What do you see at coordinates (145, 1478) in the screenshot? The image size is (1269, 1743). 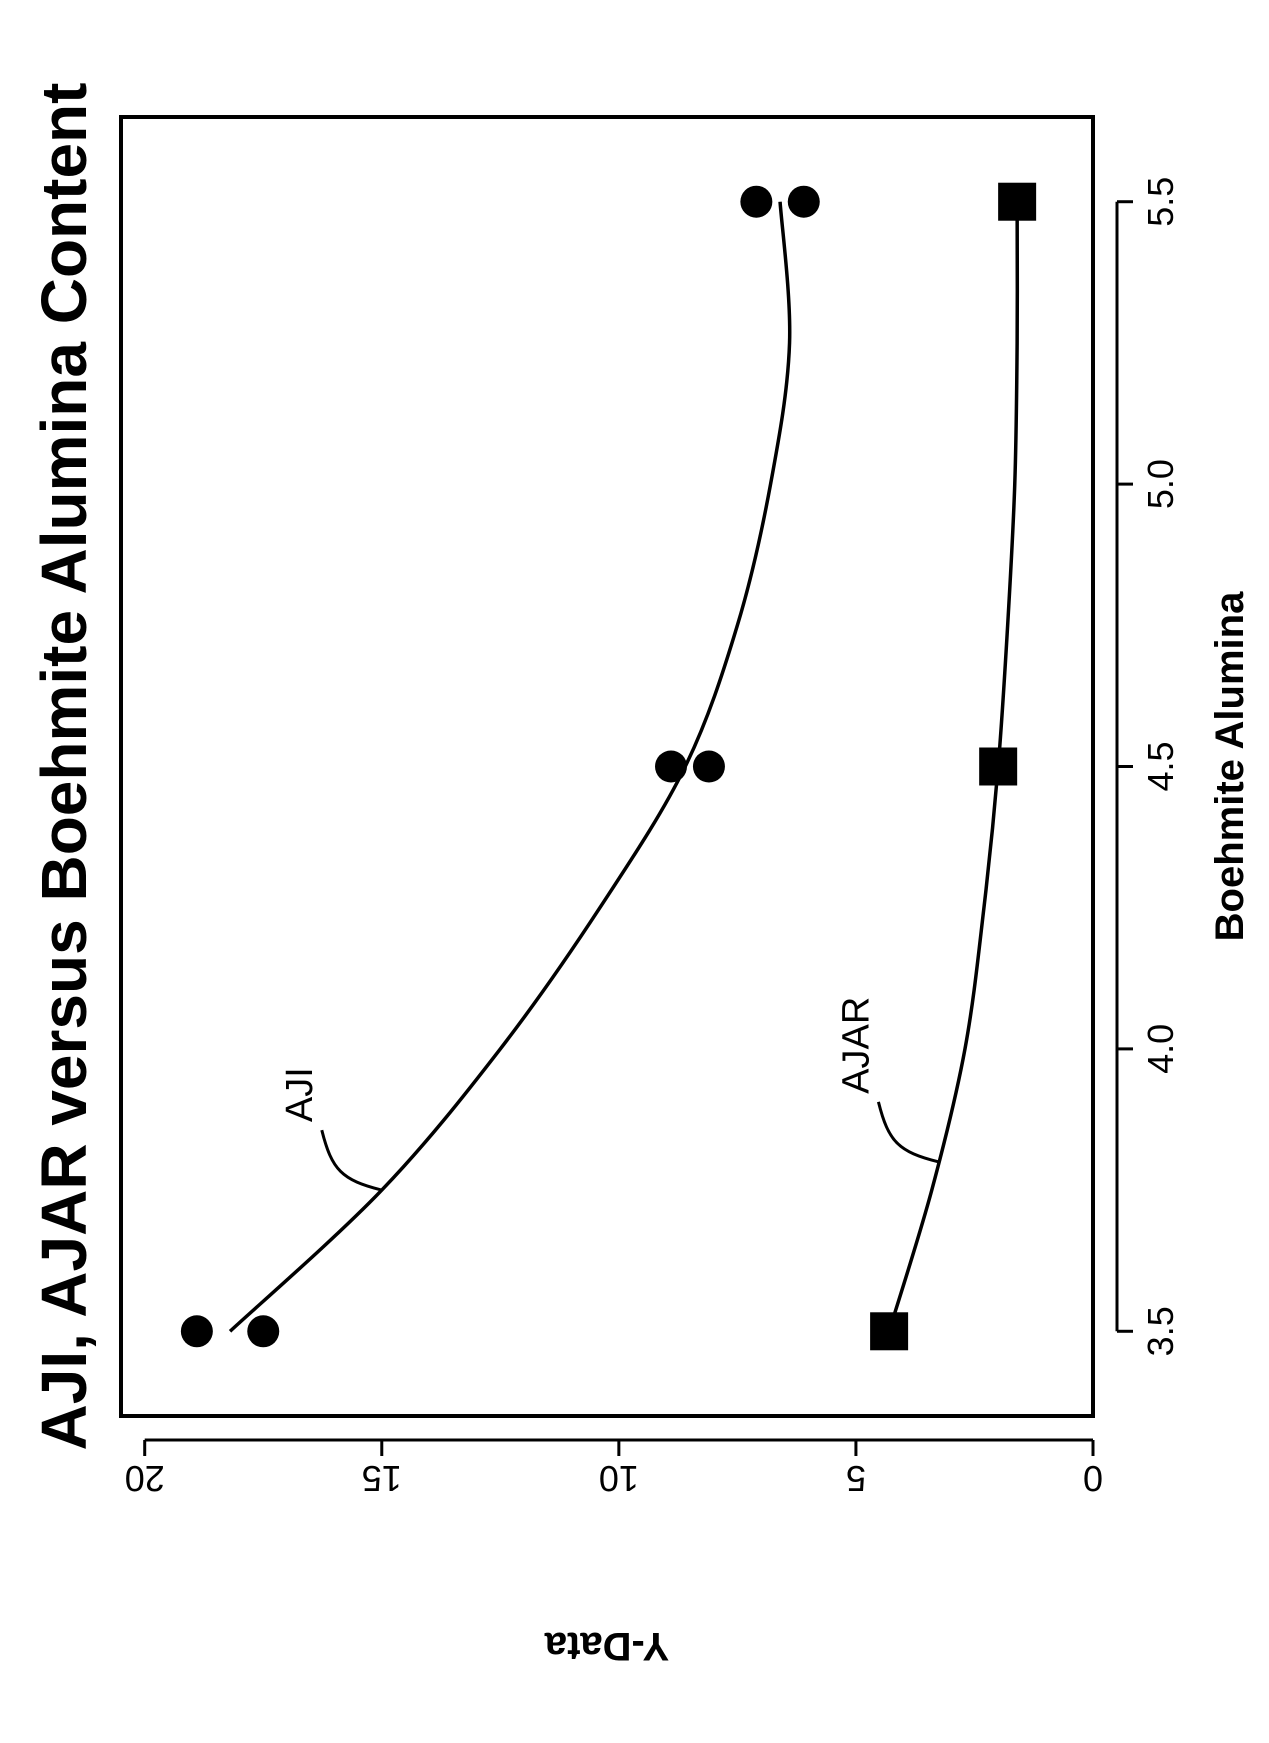 I see `y-tick-label: 20` at bounding box center [145, 1478].